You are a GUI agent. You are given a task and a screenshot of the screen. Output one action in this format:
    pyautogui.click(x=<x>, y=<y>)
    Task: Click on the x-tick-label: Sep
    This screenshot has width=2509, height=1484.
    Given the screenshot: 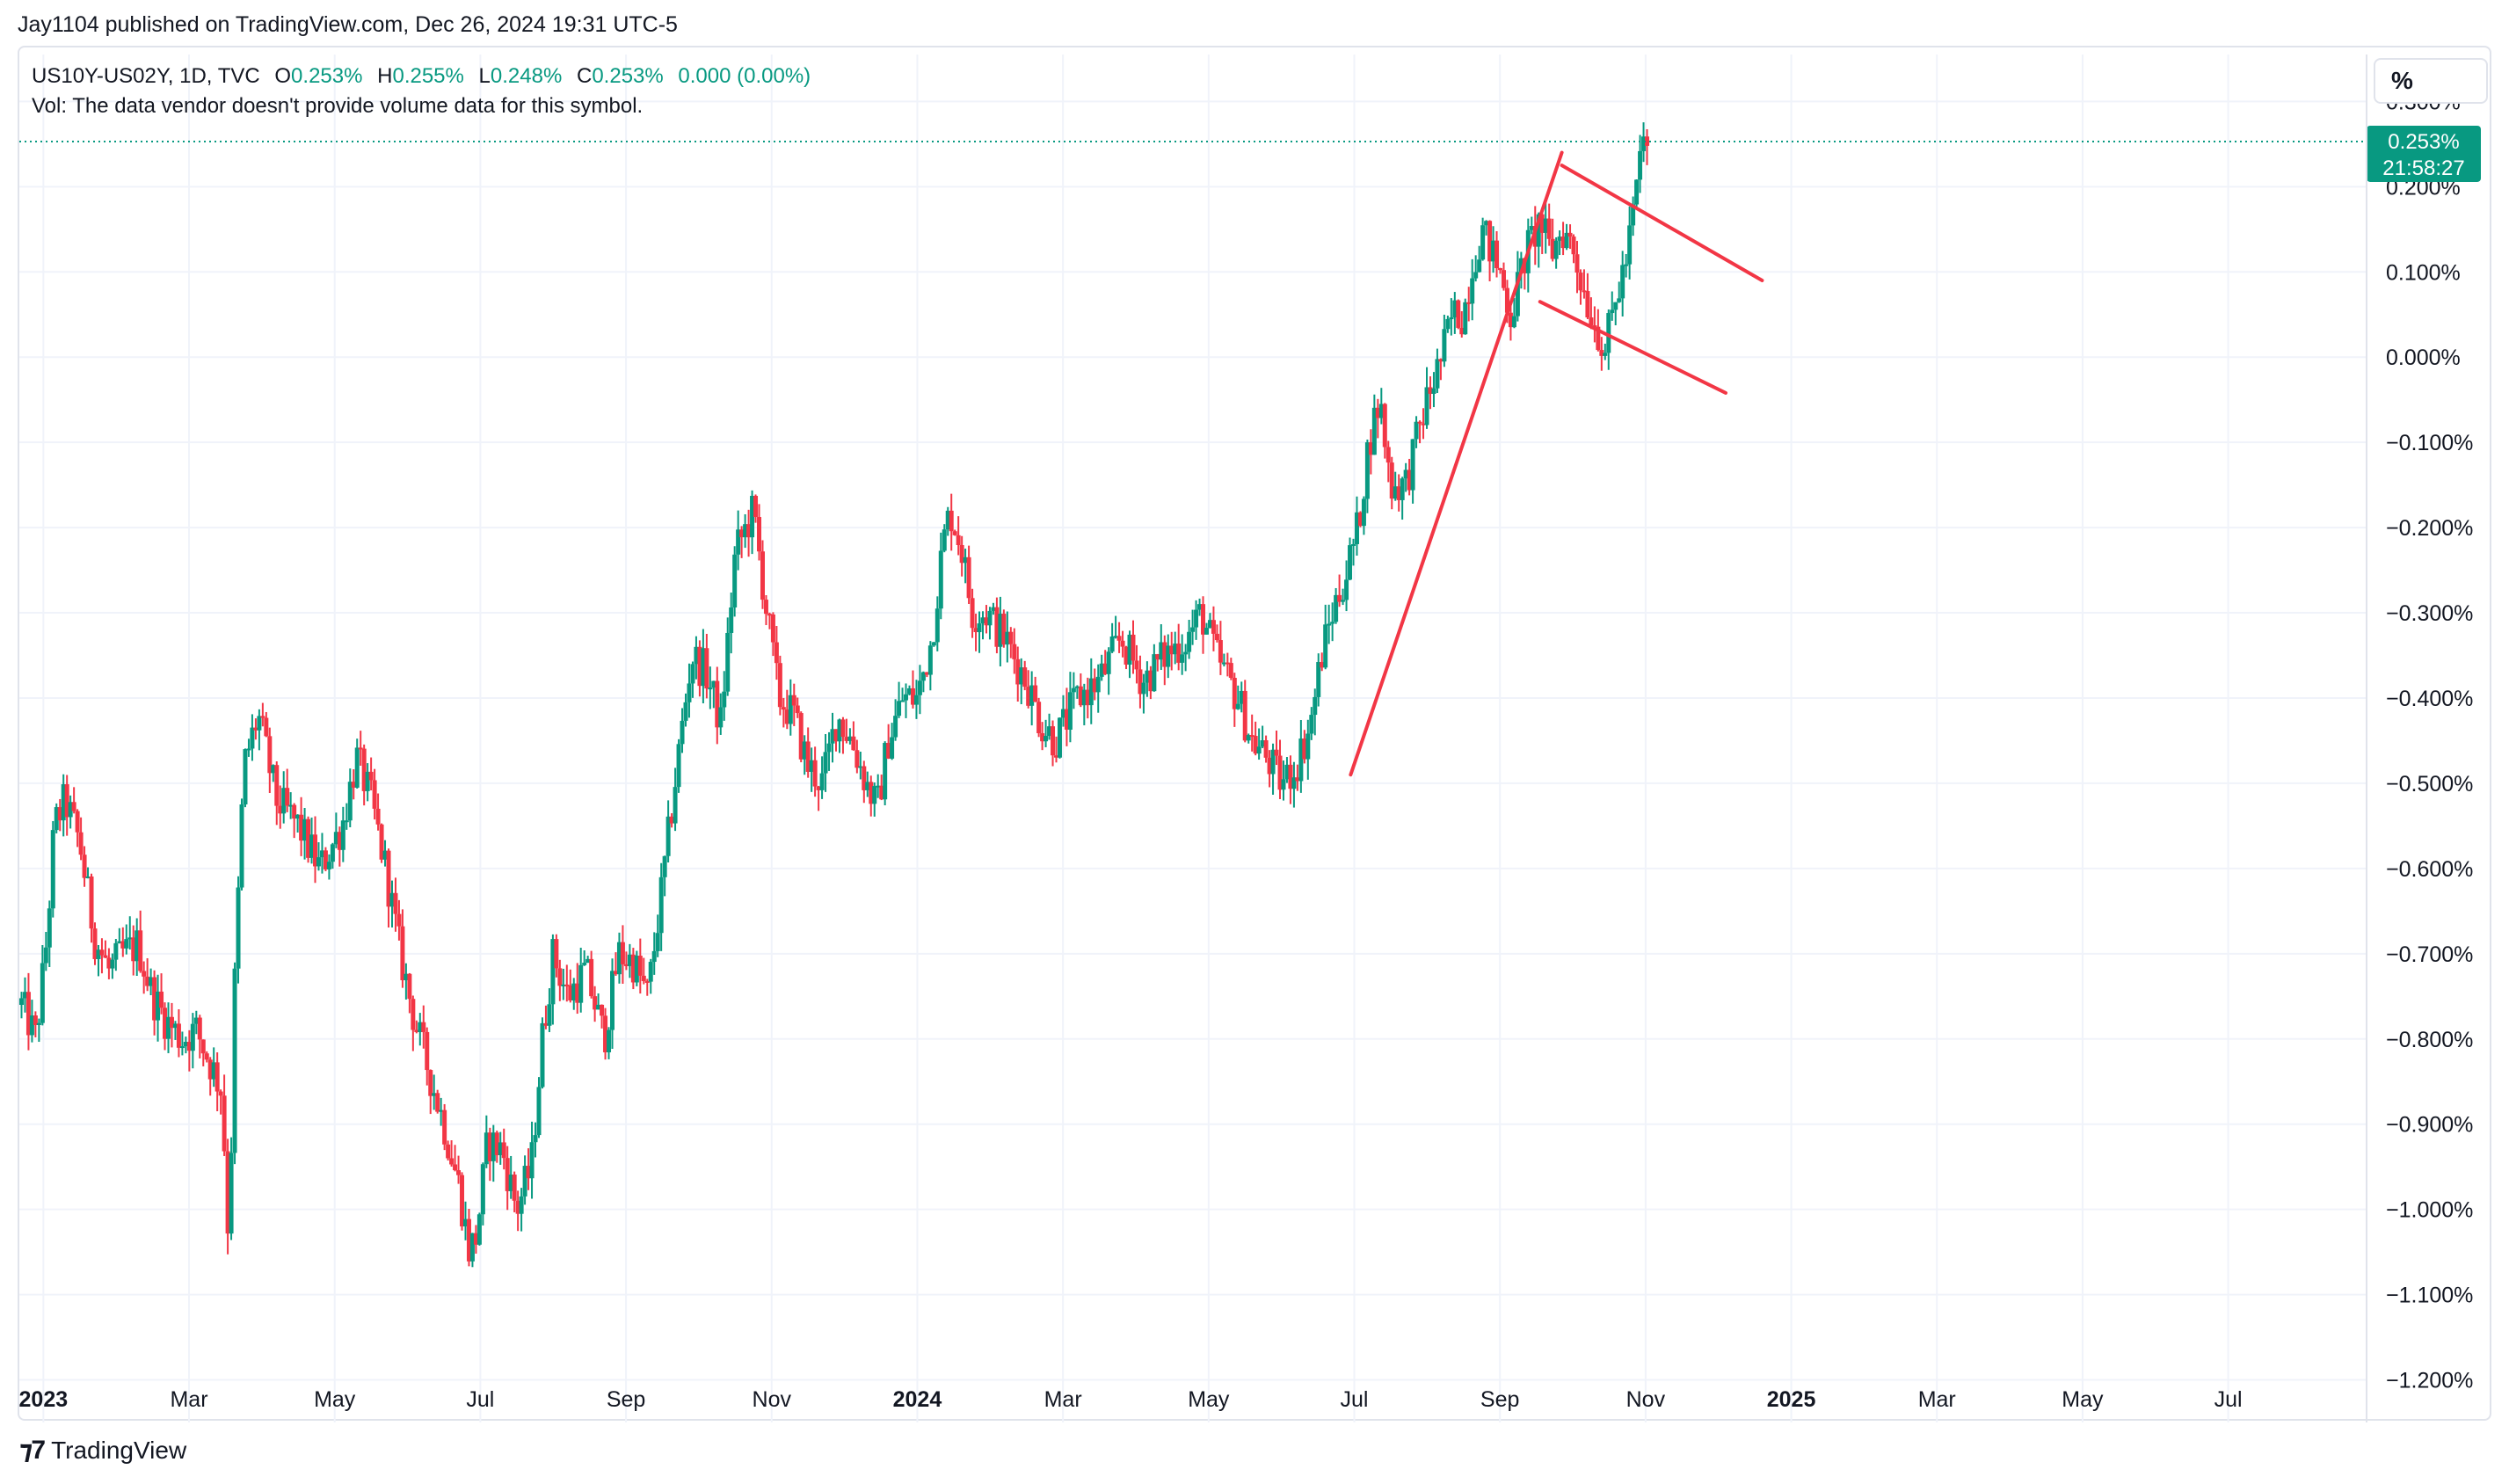 What is the action you would take?
    pyautogui.click(x=626, y=1399)
    